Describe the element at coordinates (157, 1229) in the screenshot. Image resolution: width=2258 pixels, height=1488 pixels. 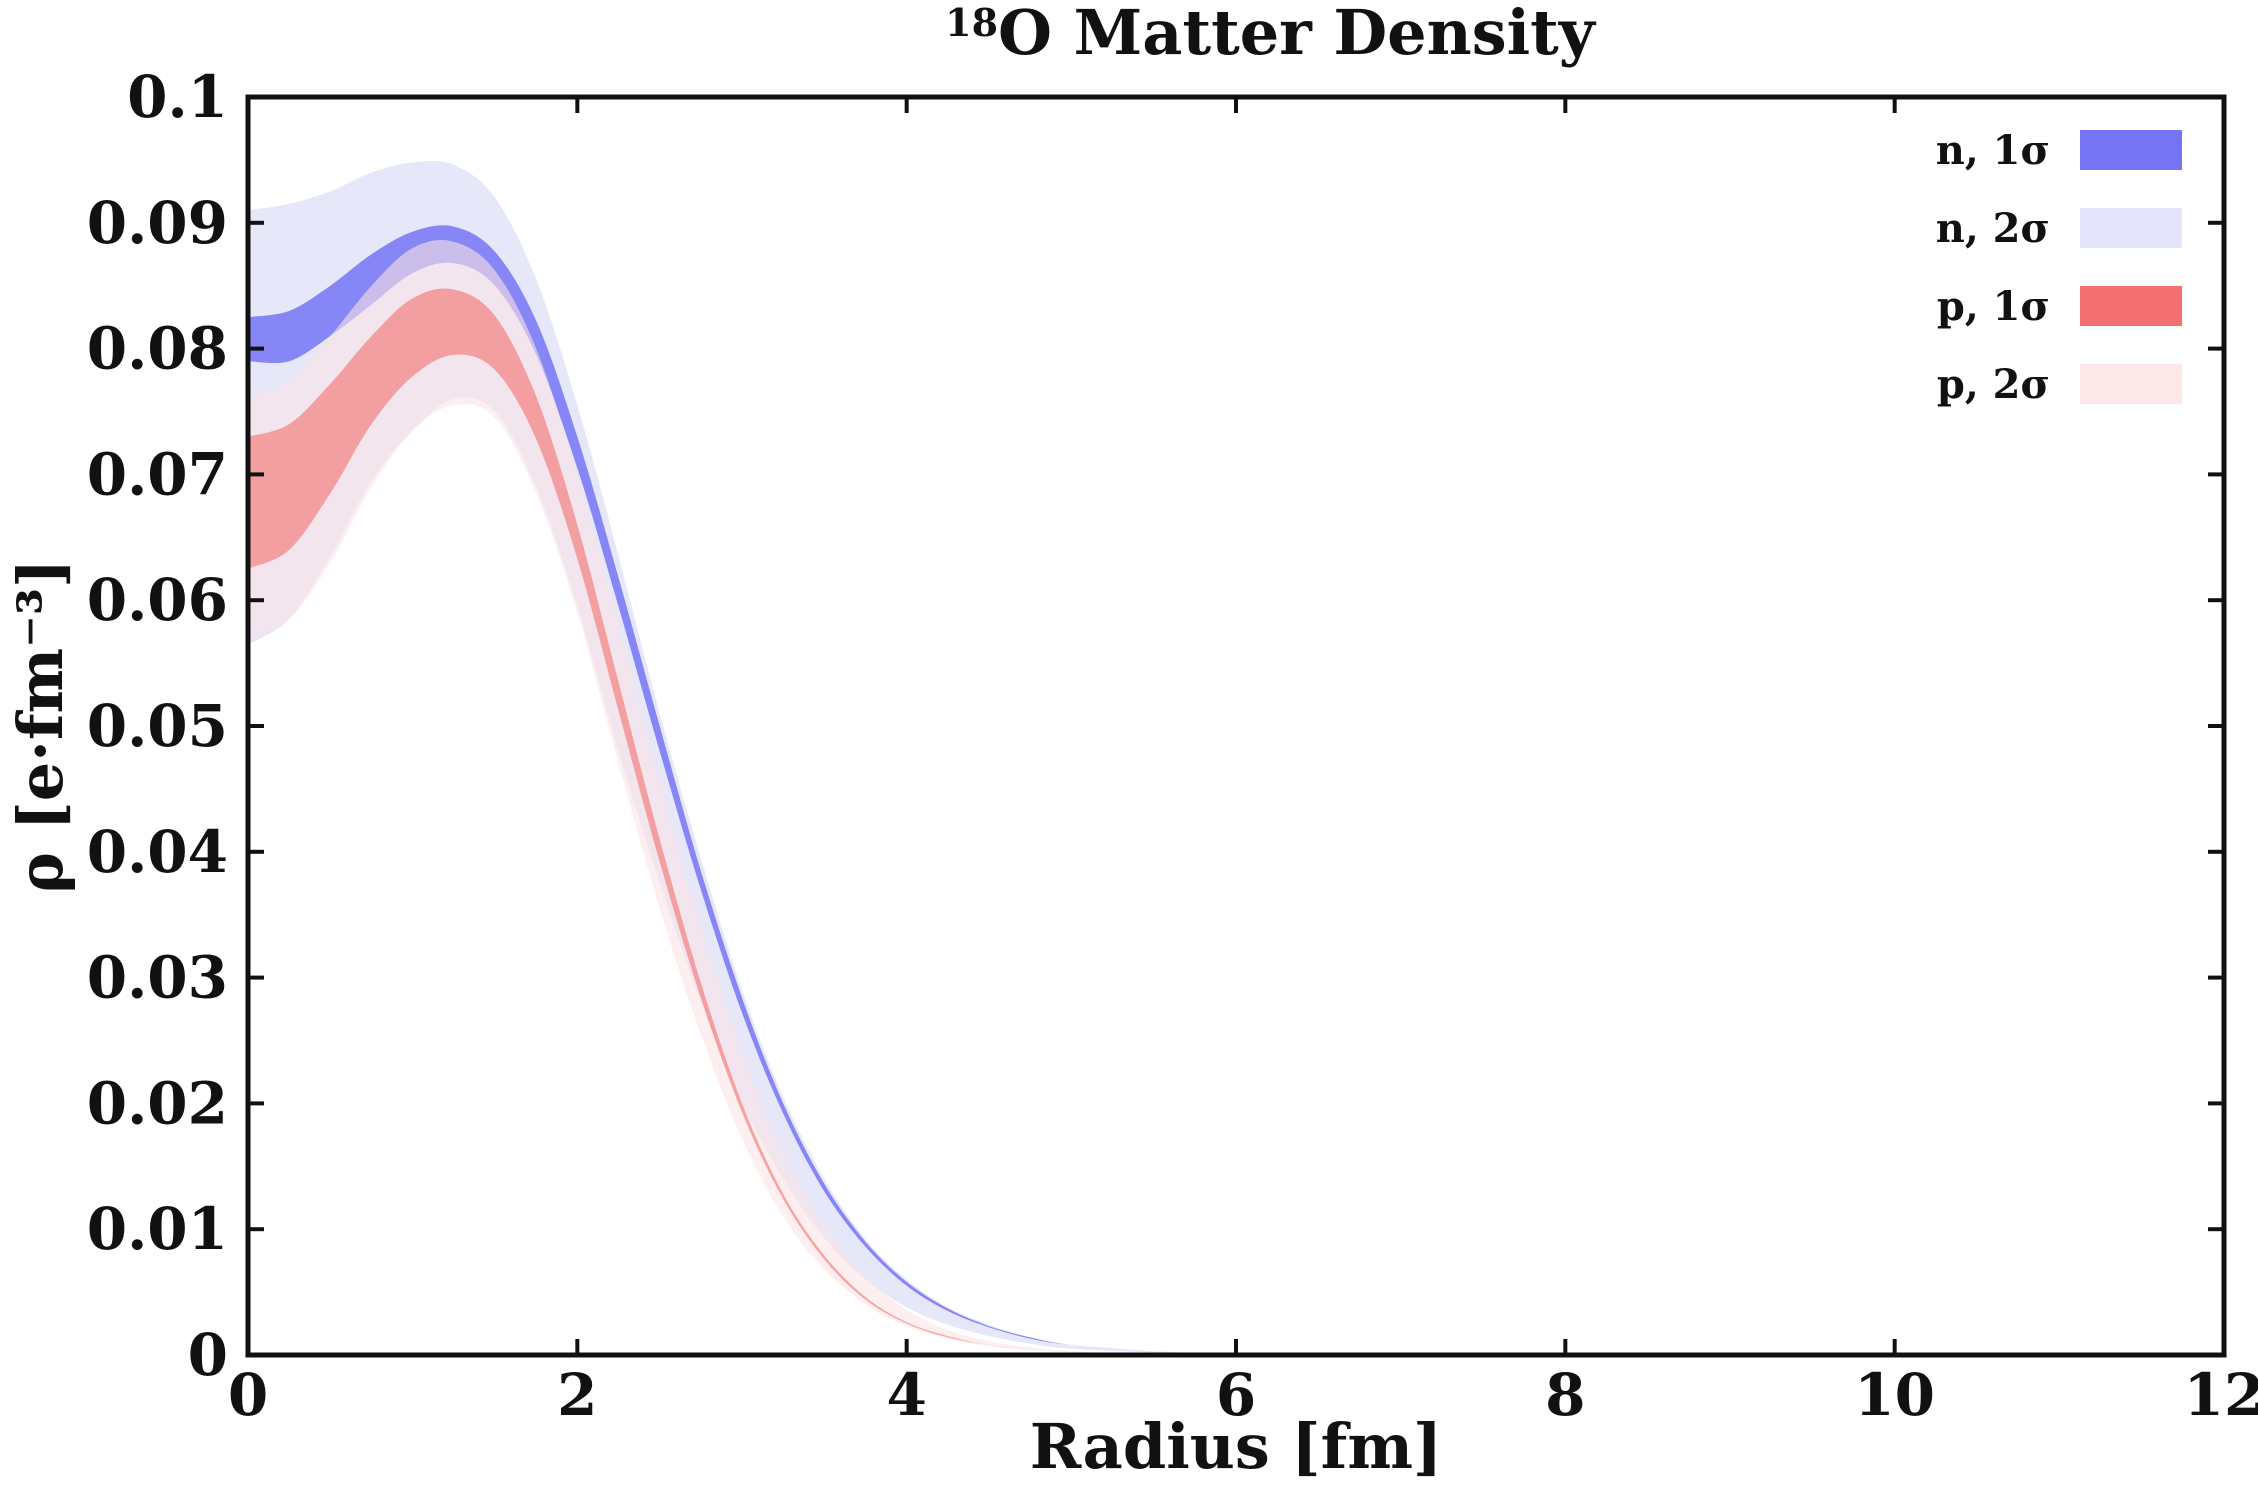
I see `y-tick-label: 0.01` at that location.